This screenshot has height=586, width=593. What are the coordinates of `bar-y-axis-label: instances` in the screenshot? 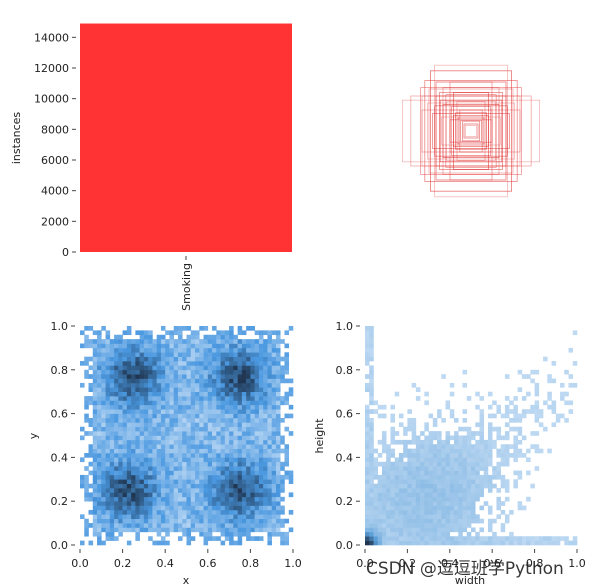 It's located at (16, 138).